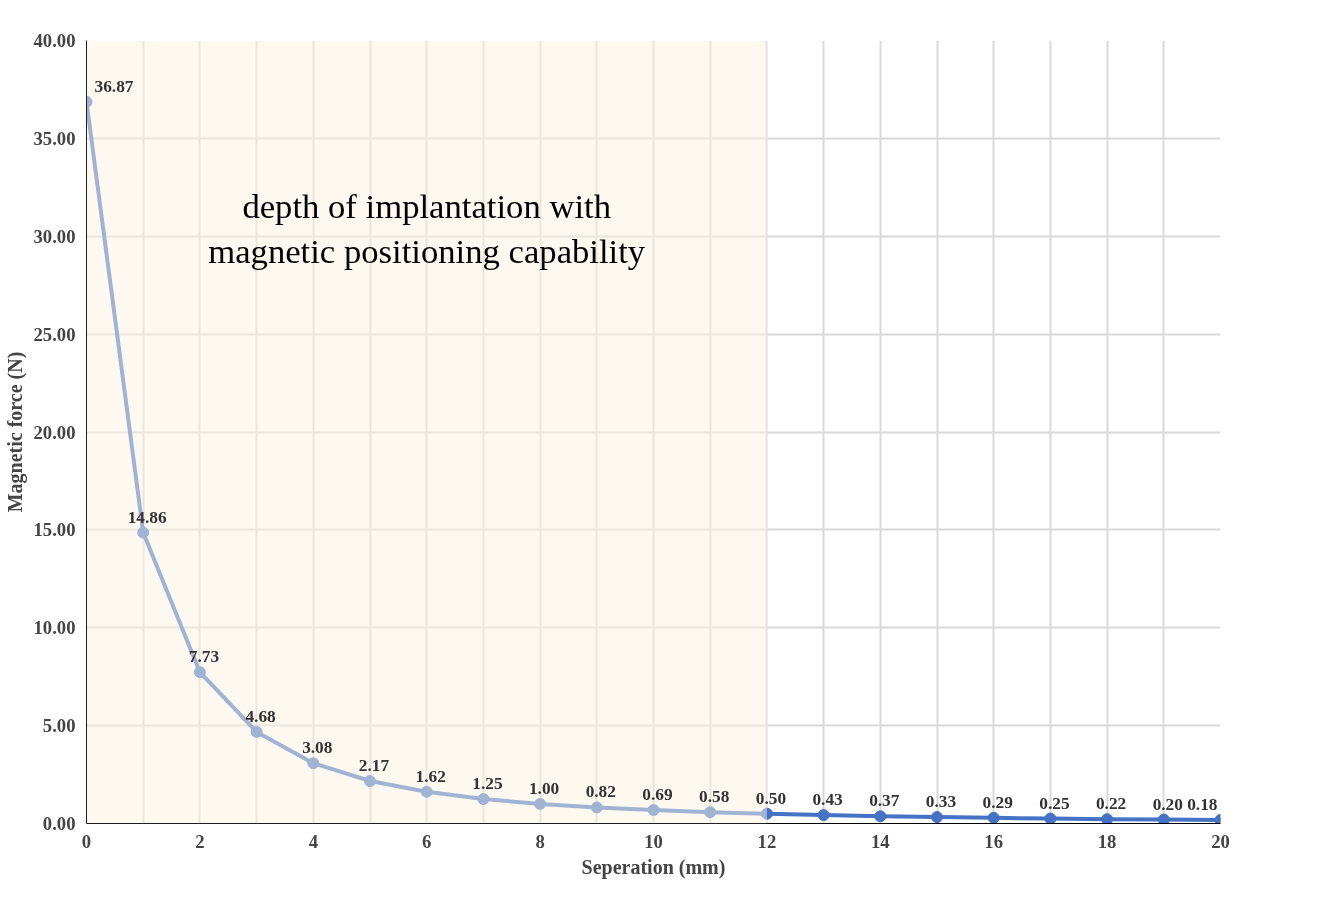  I want to click on data-label: 7.73, so click(204, 657).